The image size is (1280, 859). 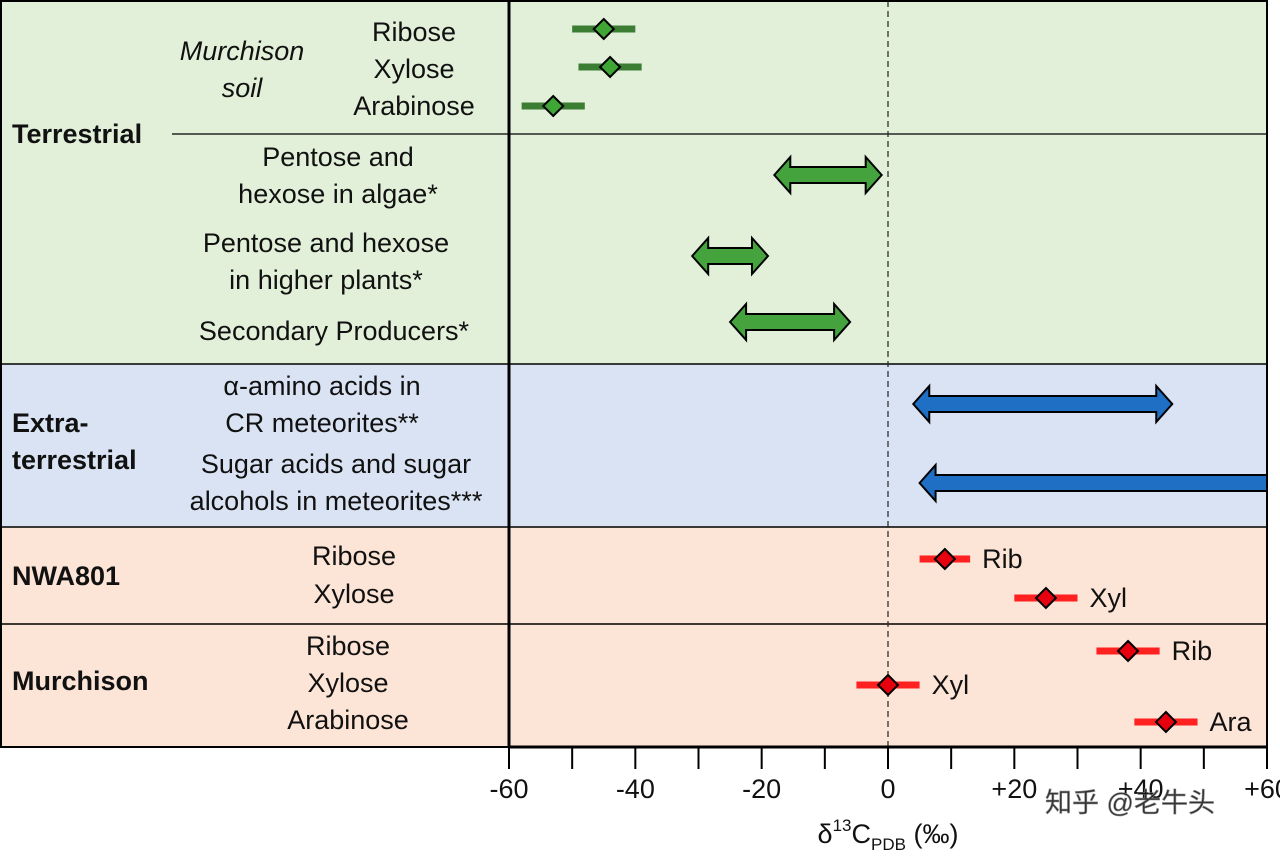 What do you see at coordinates (334, 331) in the screenshot?
I see `row-label: Secondary Producers*` at bounding box center [334, 331].